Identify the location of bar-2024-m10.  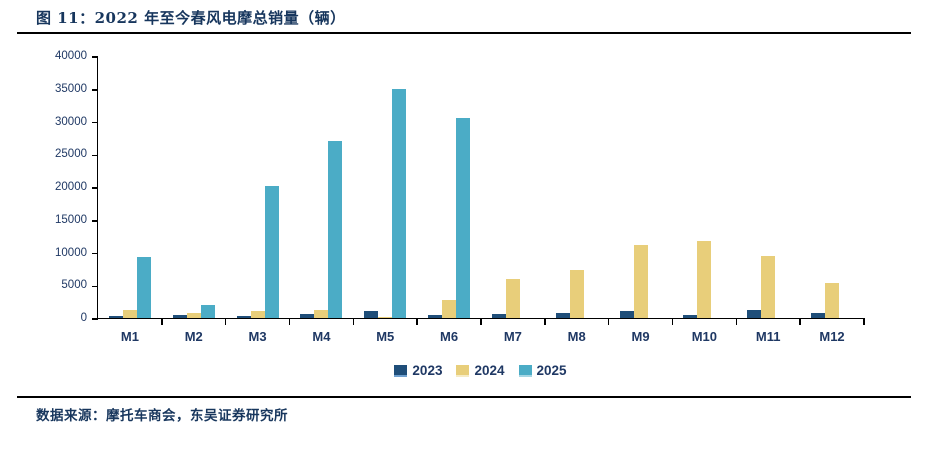
(704, 279).